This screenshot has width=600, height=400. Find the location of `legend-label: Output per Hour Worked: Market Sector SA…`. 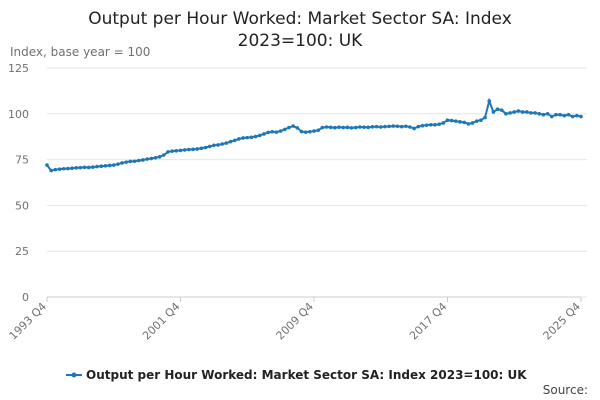

legend-label: Output per Hour Worked: Market Sector SA… is located at coordinates (306, 375).